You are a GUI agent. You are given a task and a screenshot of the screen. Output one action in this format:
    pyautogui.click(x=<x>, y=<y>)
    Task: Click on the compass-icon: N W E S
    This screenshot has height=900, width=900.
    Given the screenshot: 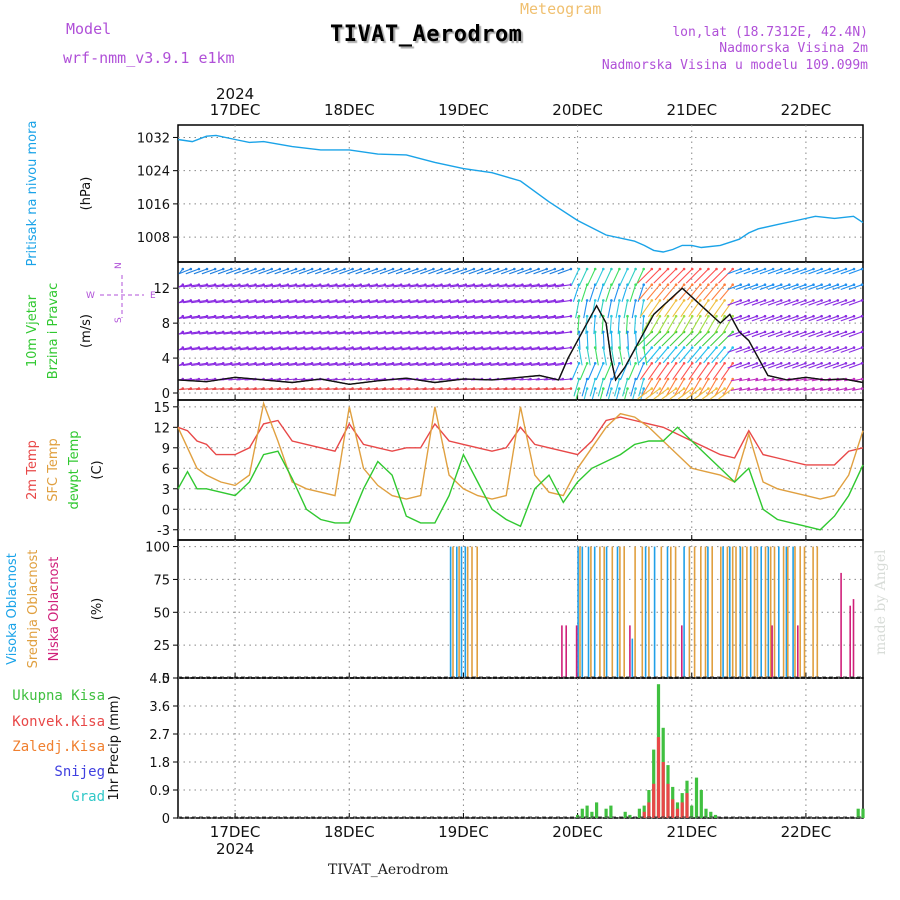 What is the action you would take?
    pyautogui.click(x=121, y=292)
    